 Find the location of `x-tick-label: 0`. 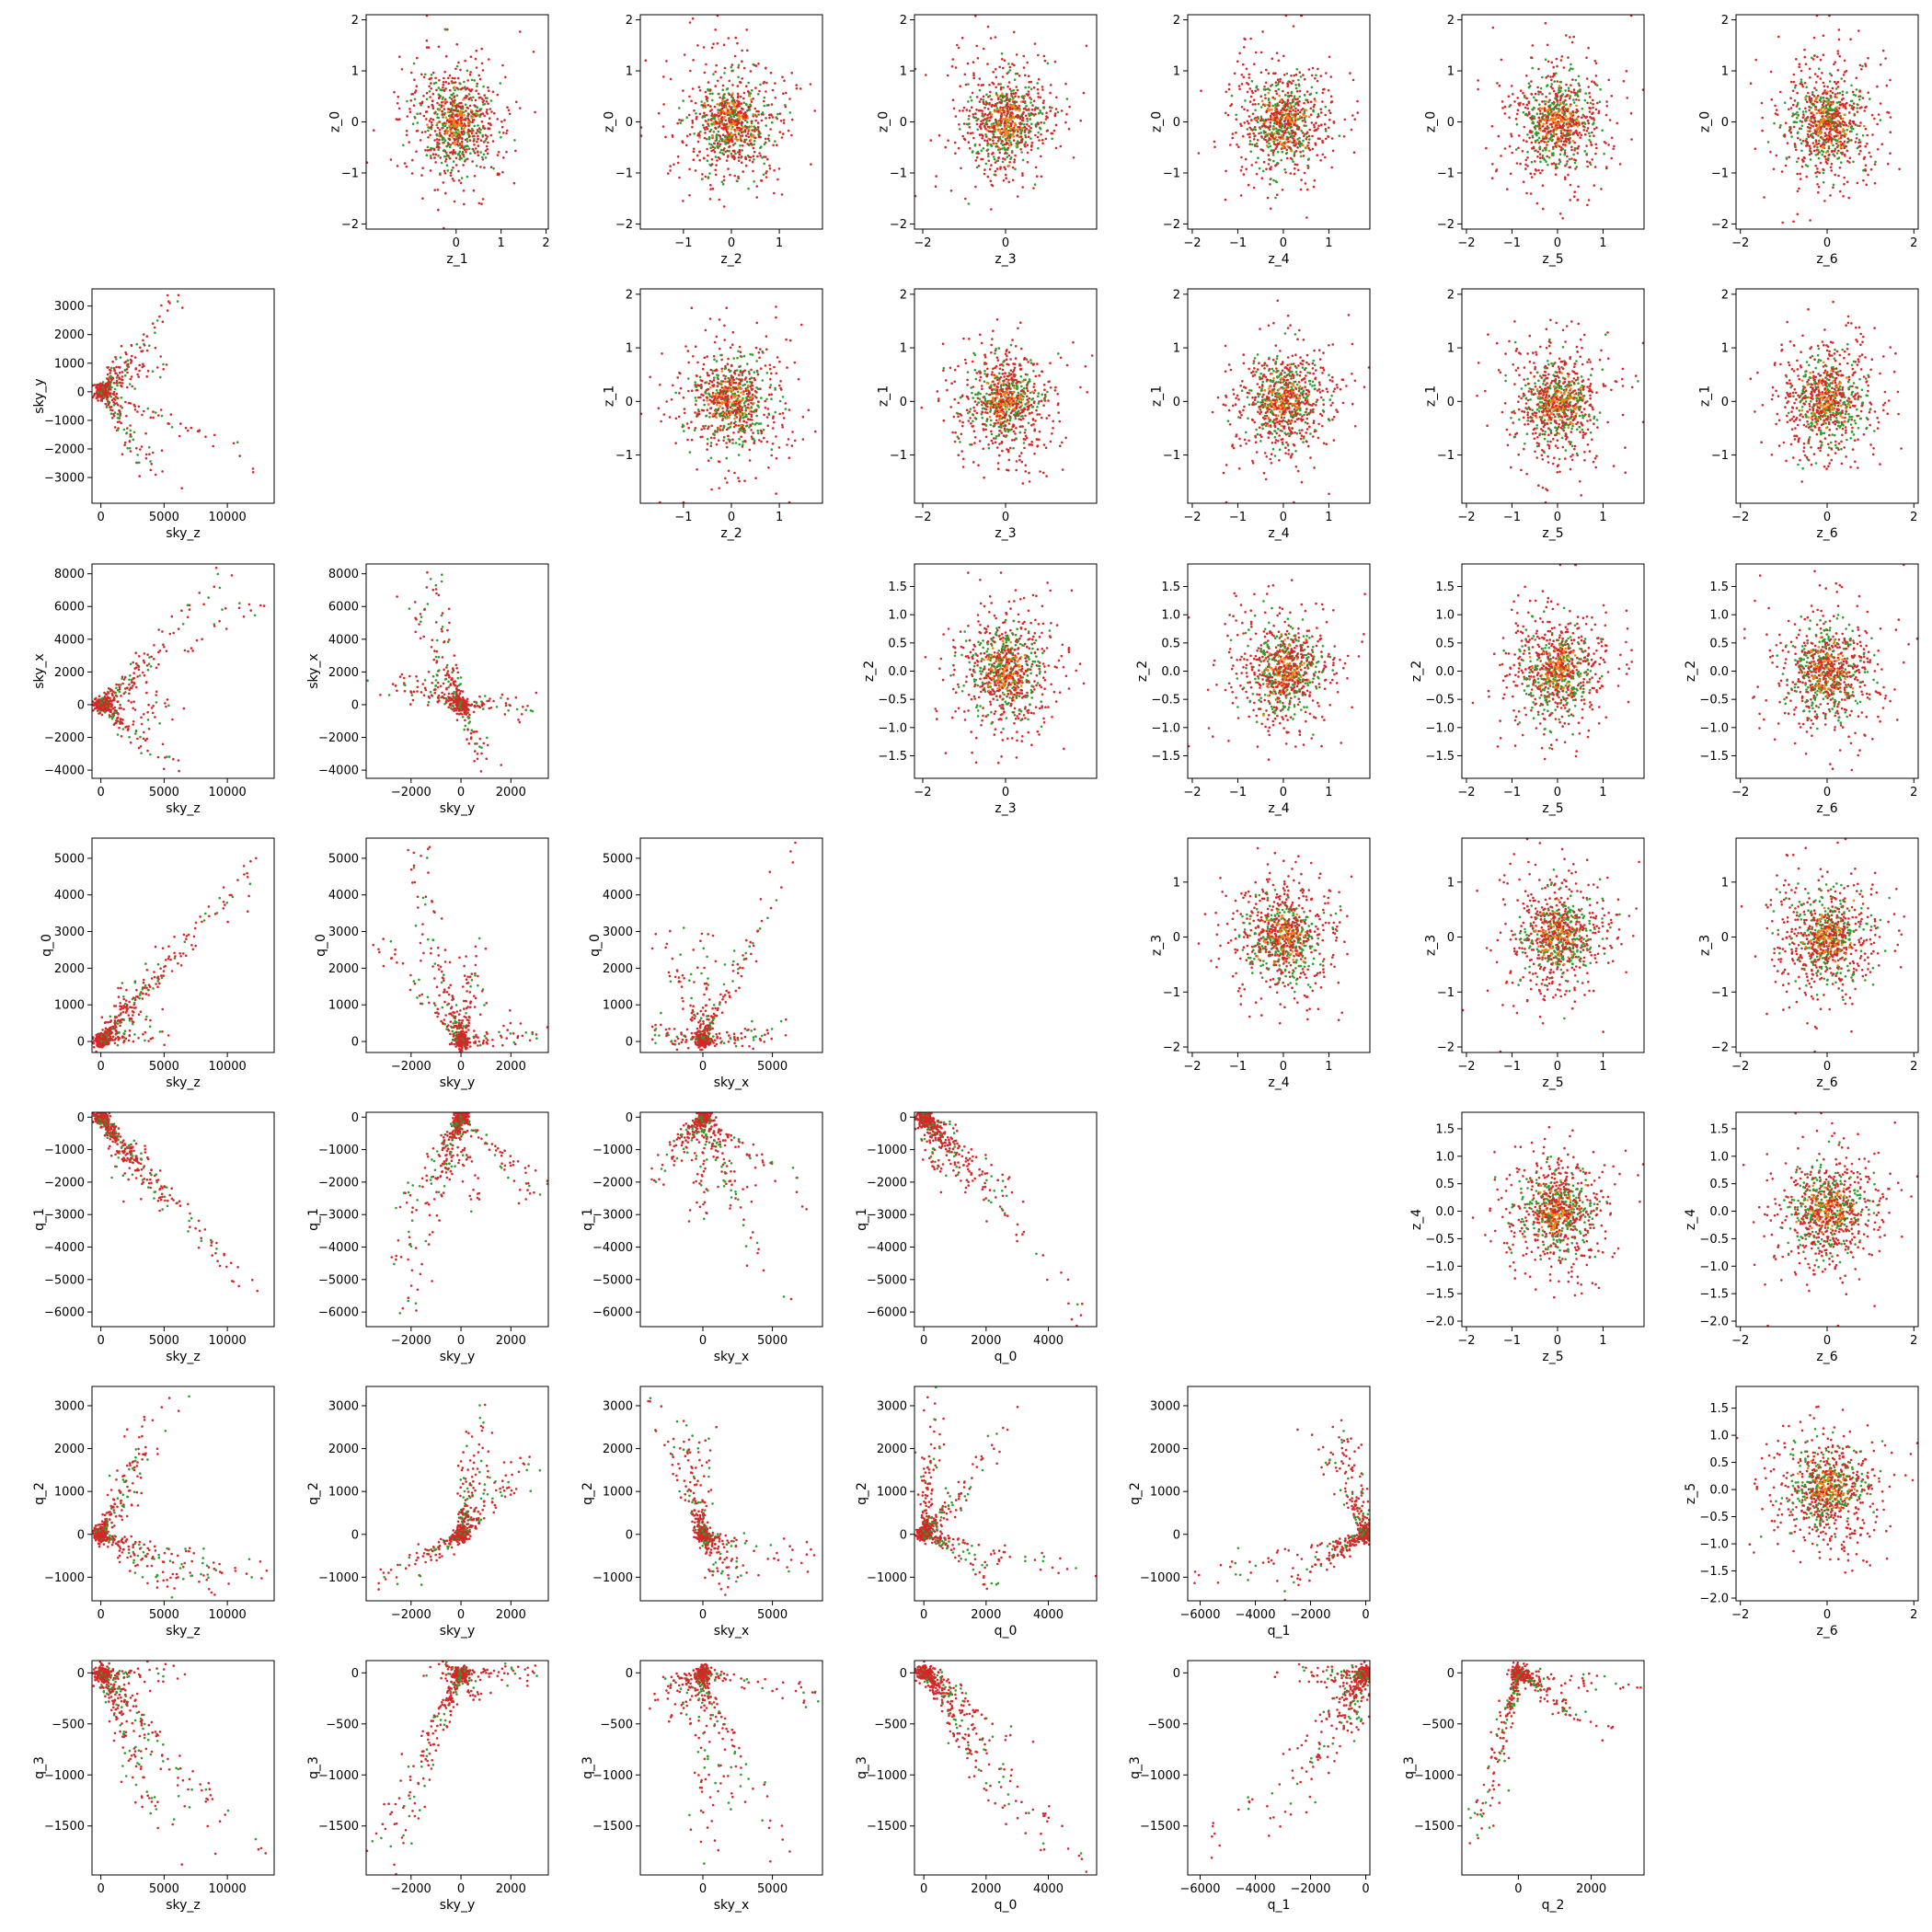

x-tick-label: 0 is located at coordinates (1827, 243).